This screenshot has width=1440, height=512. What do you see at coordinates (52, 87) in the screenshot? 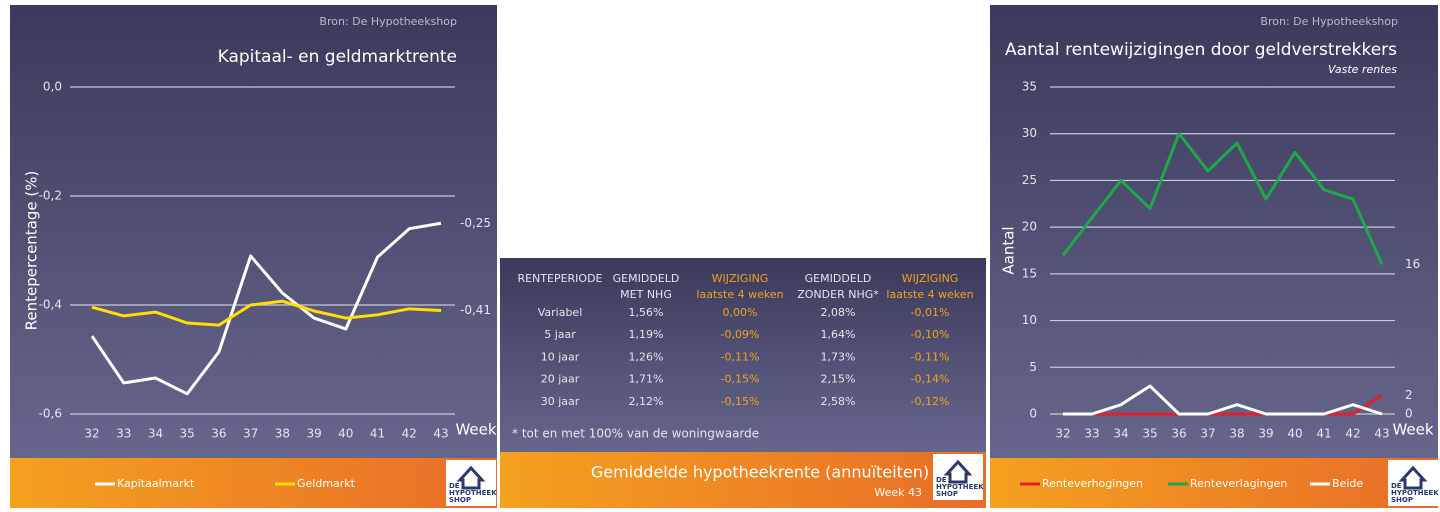
I see `y-tick-label: 0,0` at bounding box center [52, 87].